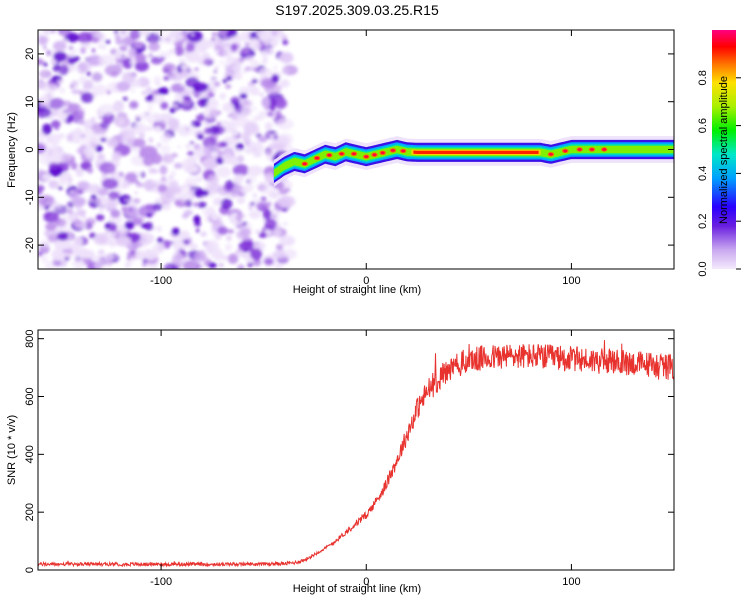 Image resolution: width=750 pixels, height=600 pixels. What do you see at coordinates (571, 582) in the screenshot?
I see `snr-x-tick-label: 100` at bounding box center [571, 582].